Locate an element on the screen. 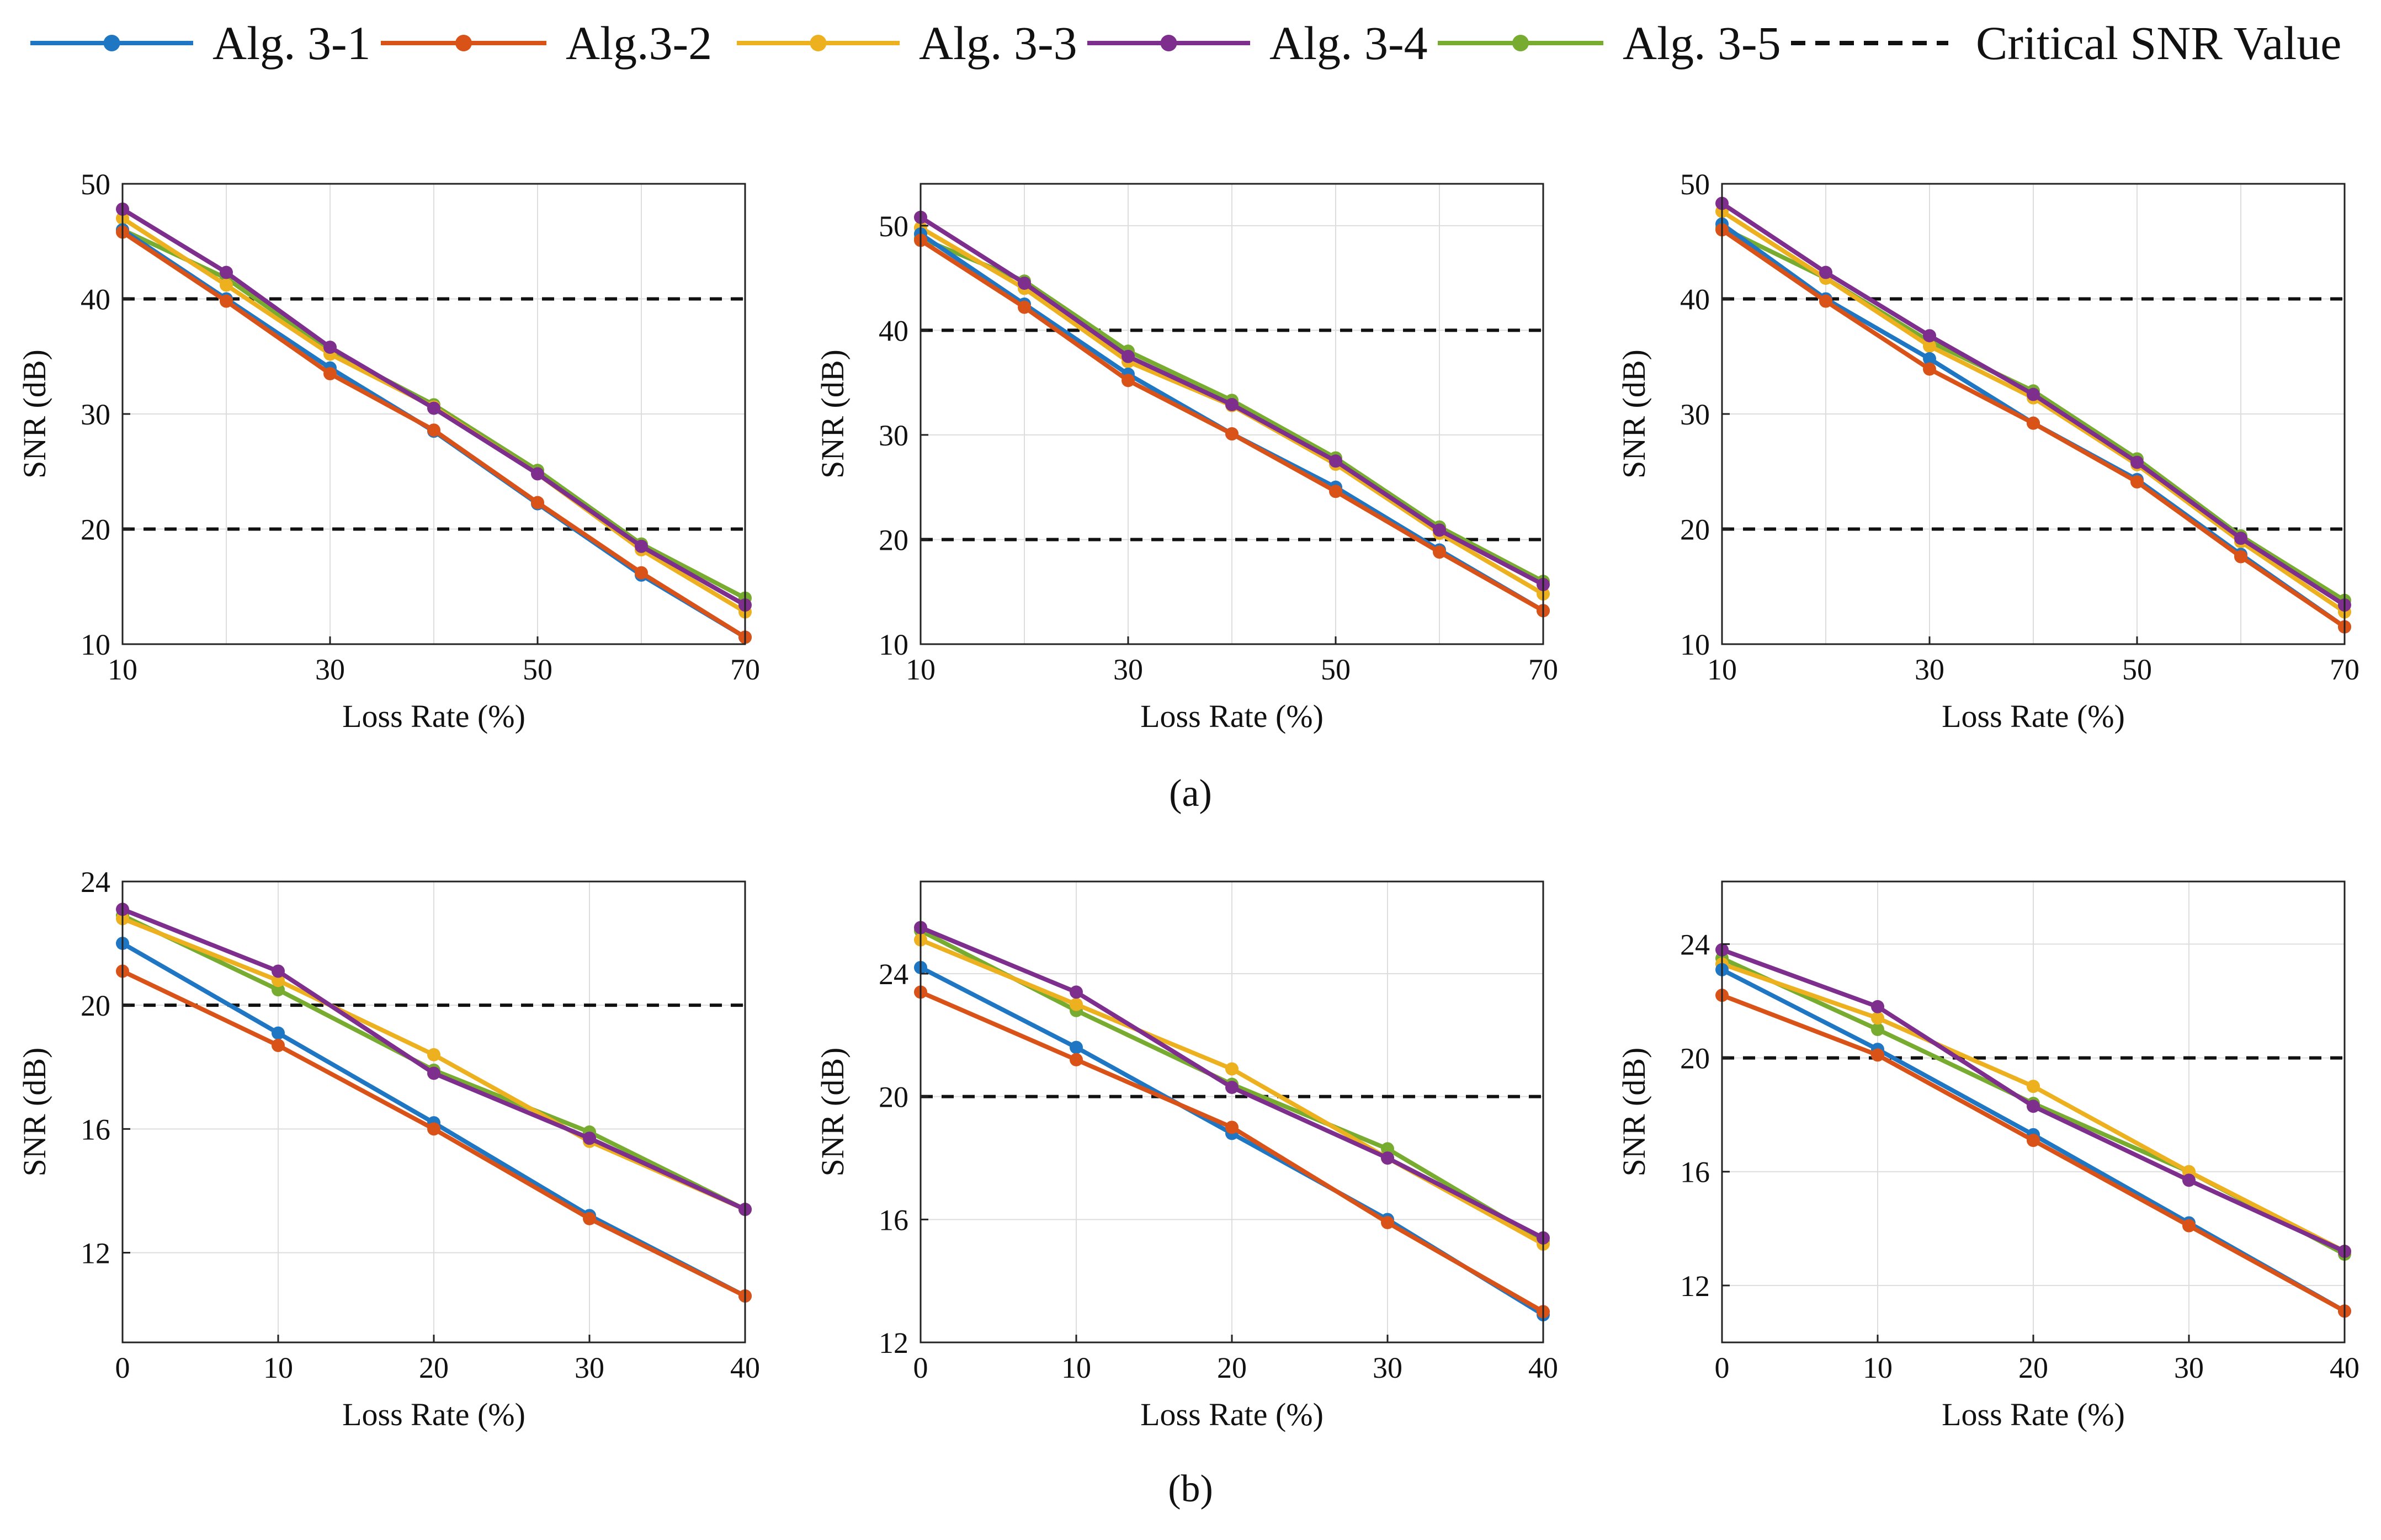 This screenshot has height=1540, width=2381. y-tick-label: 50 is located at coordinates (96, 185).